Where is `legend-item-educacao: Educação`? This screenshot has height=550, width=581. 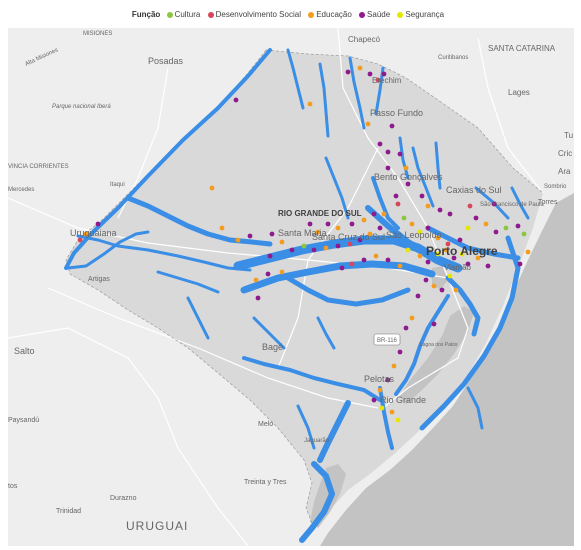
legend-item-educacao: Educação is located at coordinates (330, 14).